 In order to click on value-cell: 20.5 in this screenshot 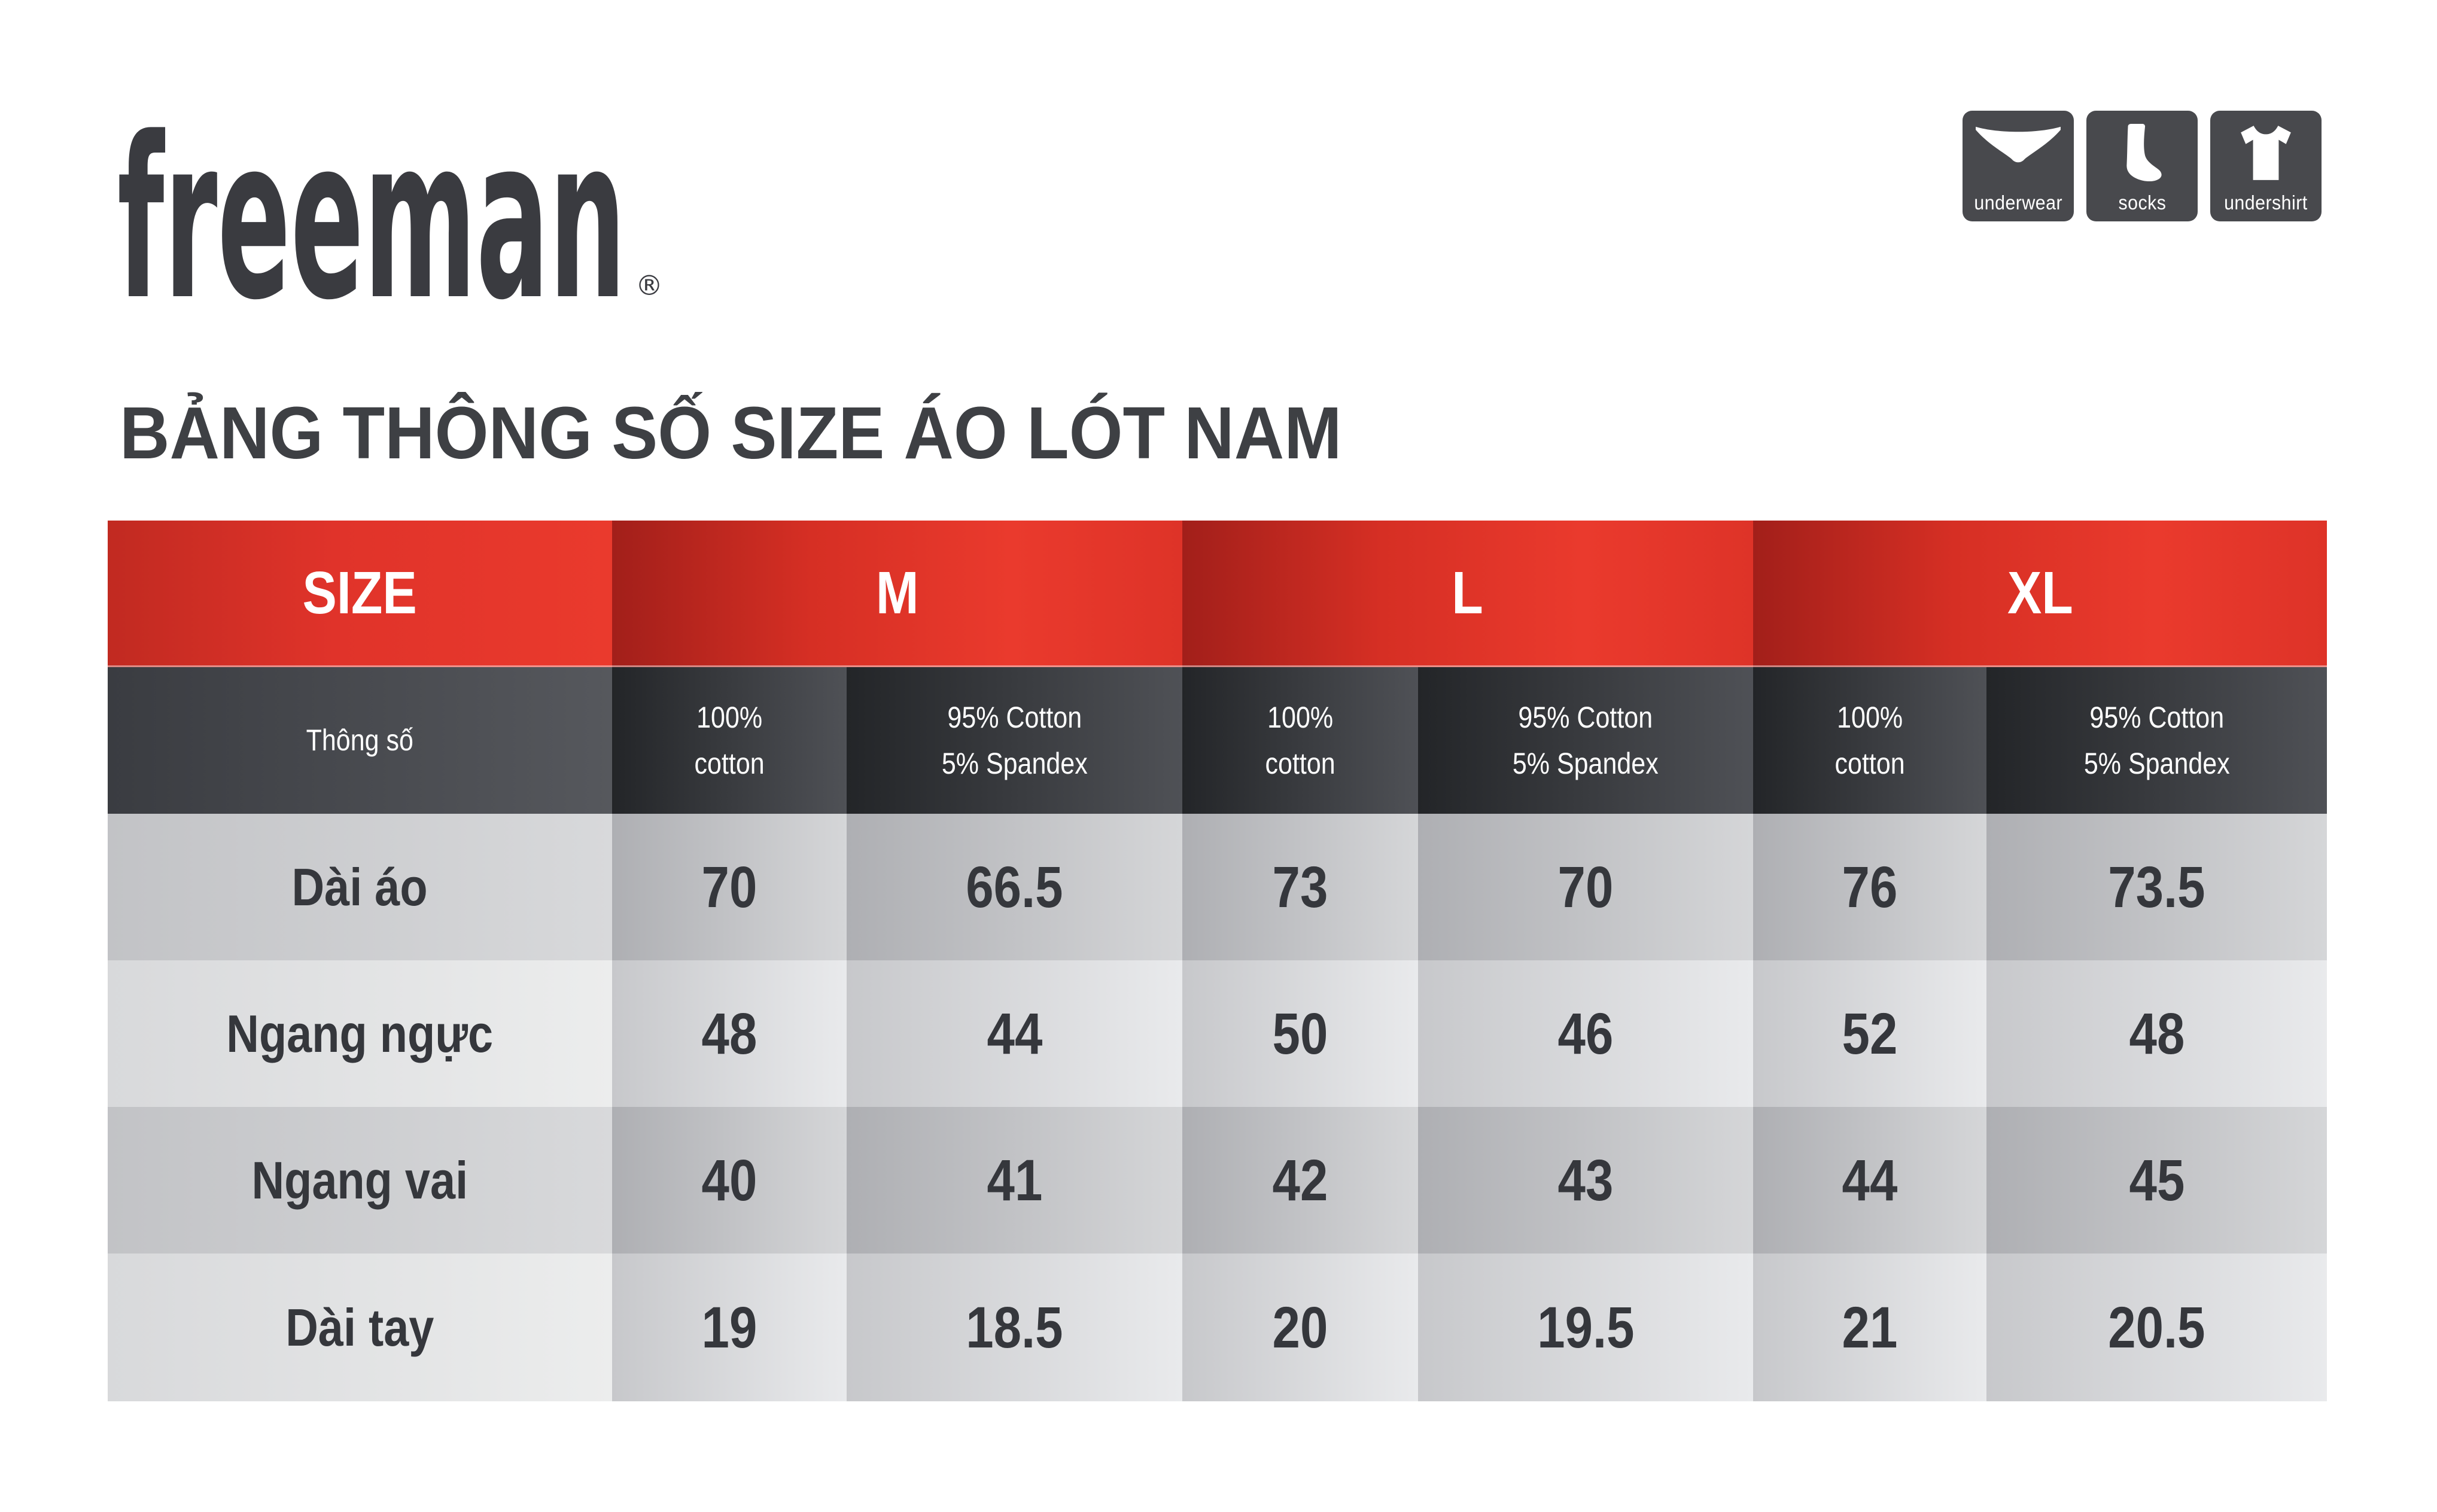, I will do `click(2157, 1327)`.